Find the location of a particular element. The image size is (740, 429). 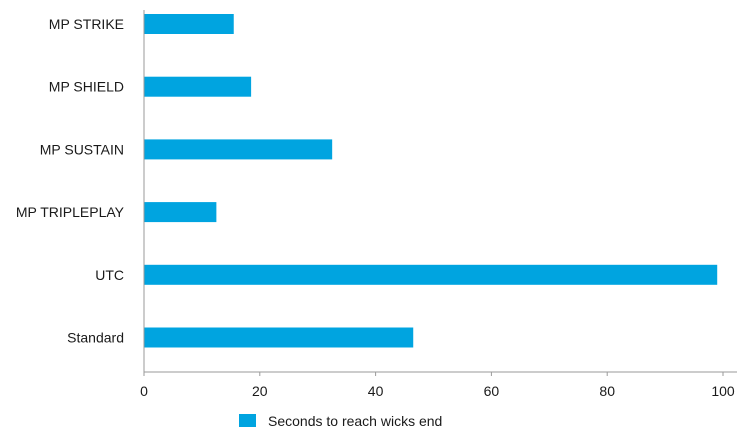

x-tick-label: 40 is located at coordinates (376, 391).